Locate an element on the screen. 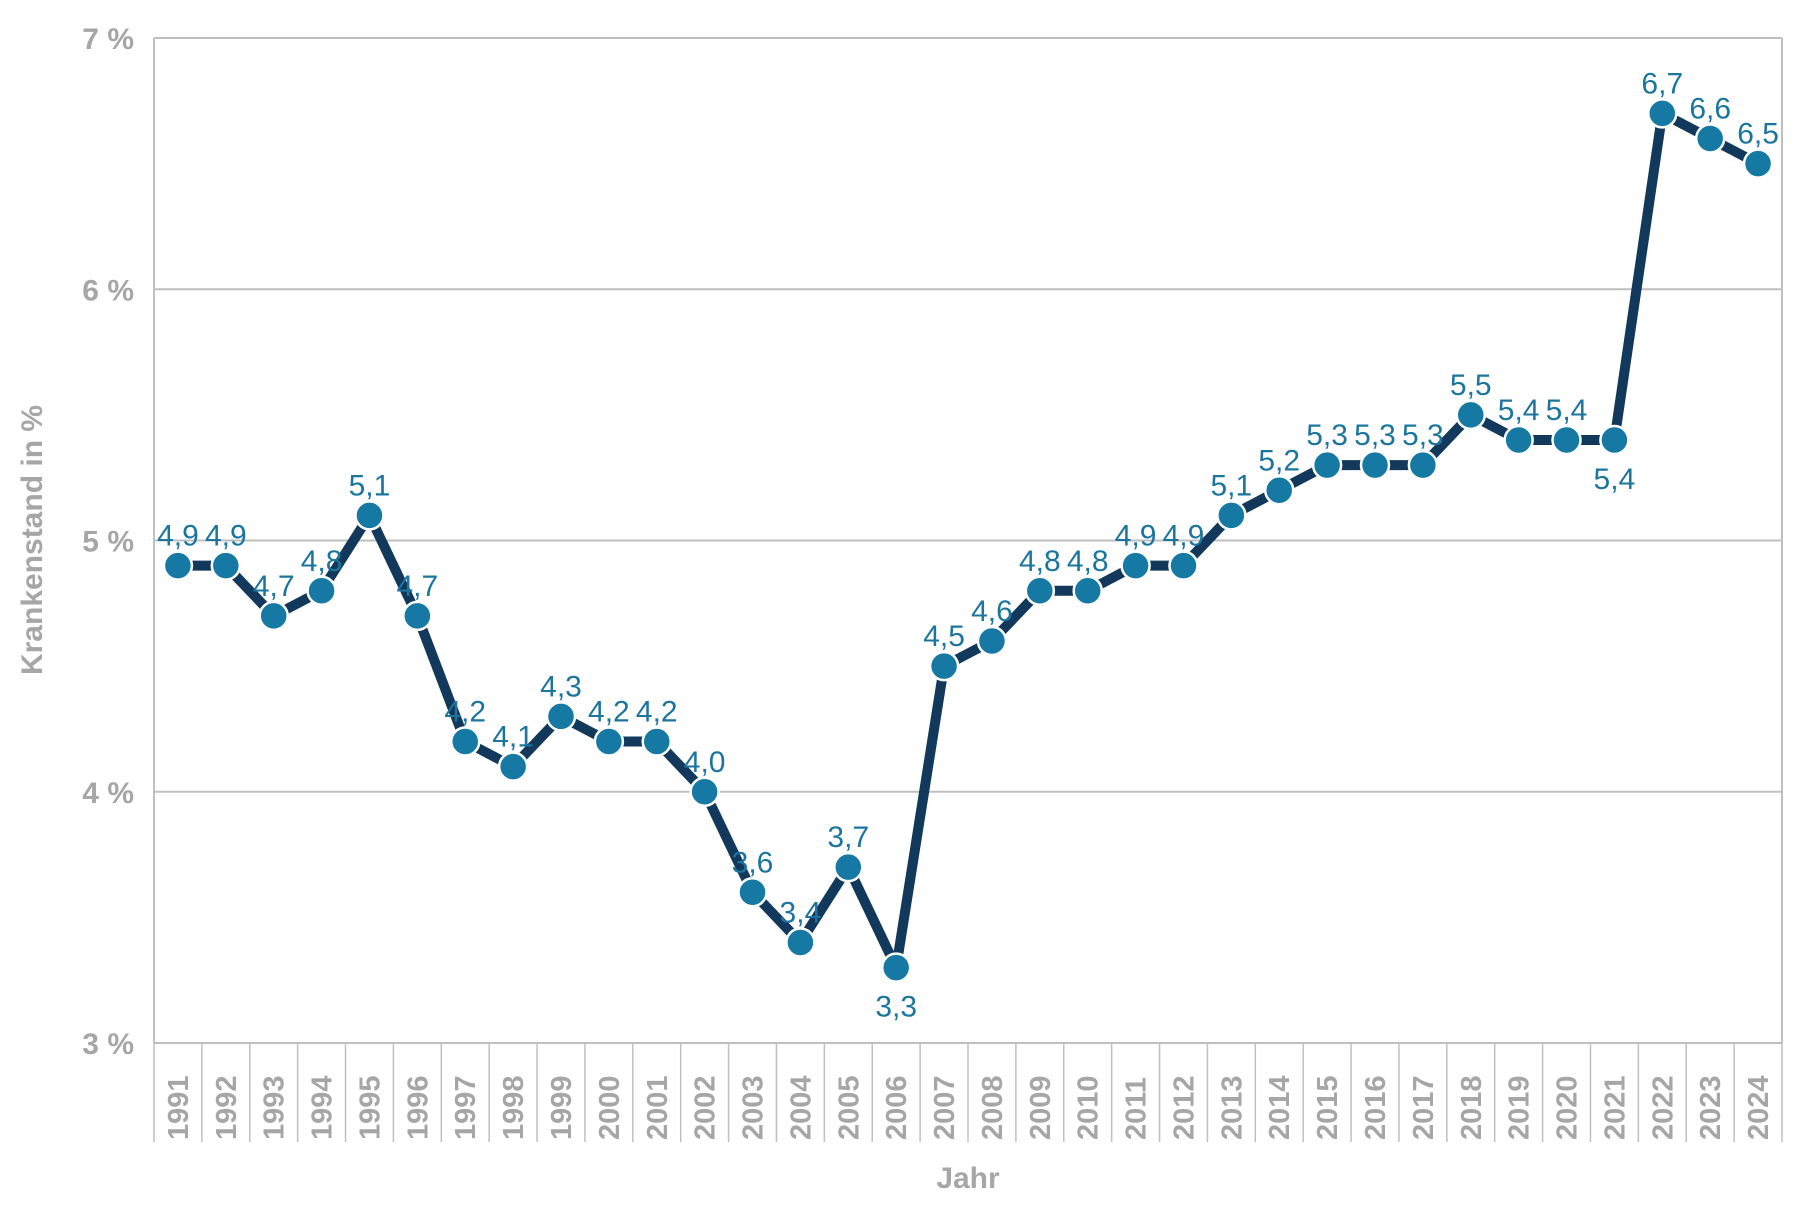  data-label: 3,3 is located at coordinates (896, 1007).